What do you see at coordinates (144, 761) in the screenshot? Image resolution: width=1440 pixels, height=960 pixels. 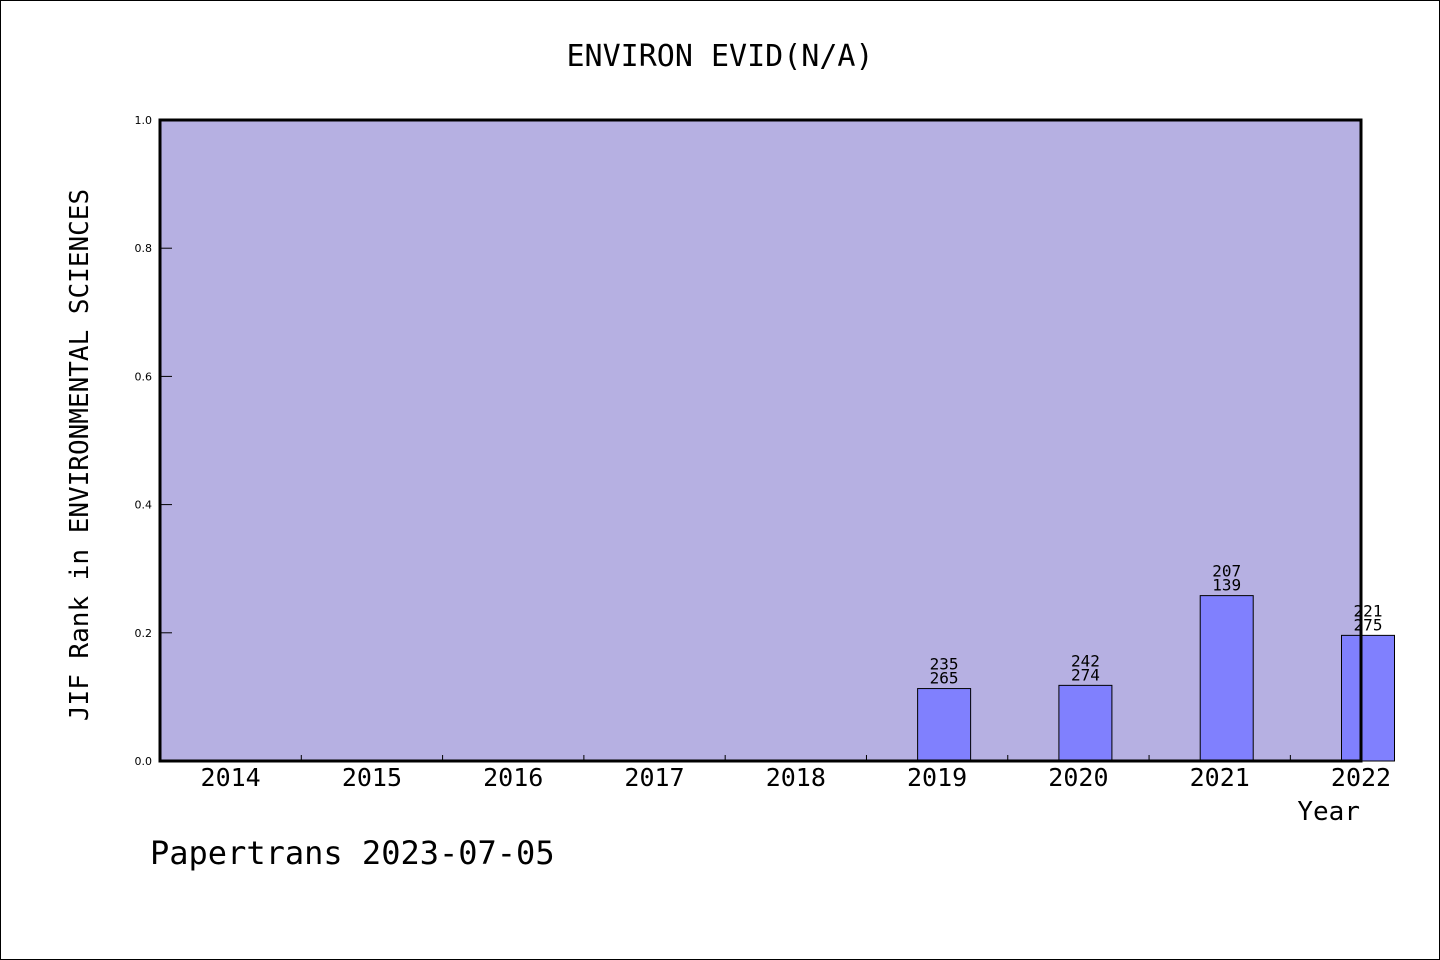 I see `y-tick-label: 0.0` at bounding box center [144, 761].